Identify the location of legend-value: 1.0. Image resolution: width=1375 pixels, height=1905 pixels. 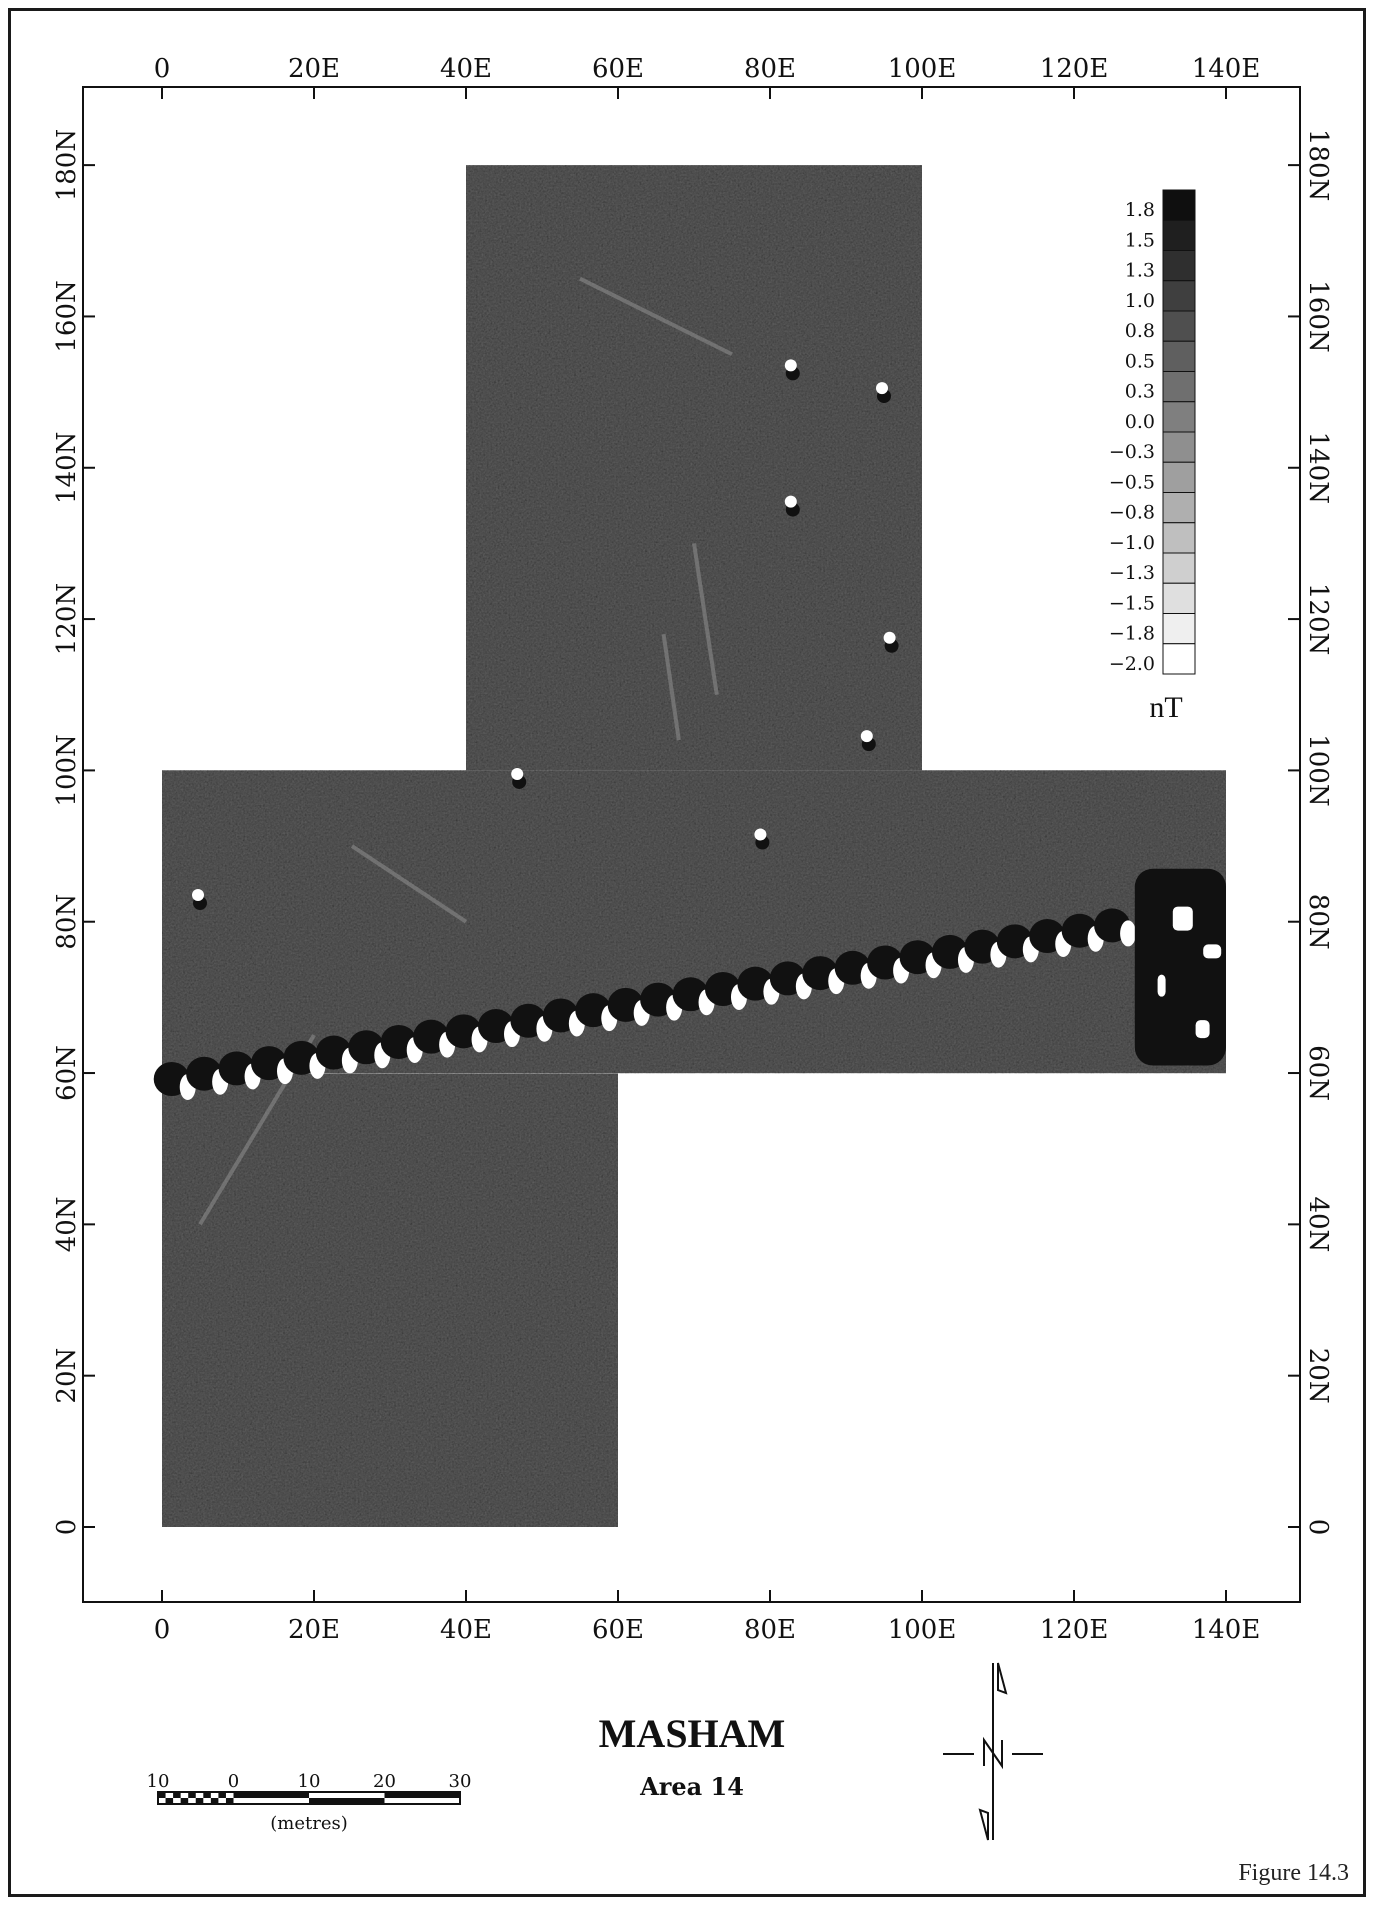
(1140, 301).